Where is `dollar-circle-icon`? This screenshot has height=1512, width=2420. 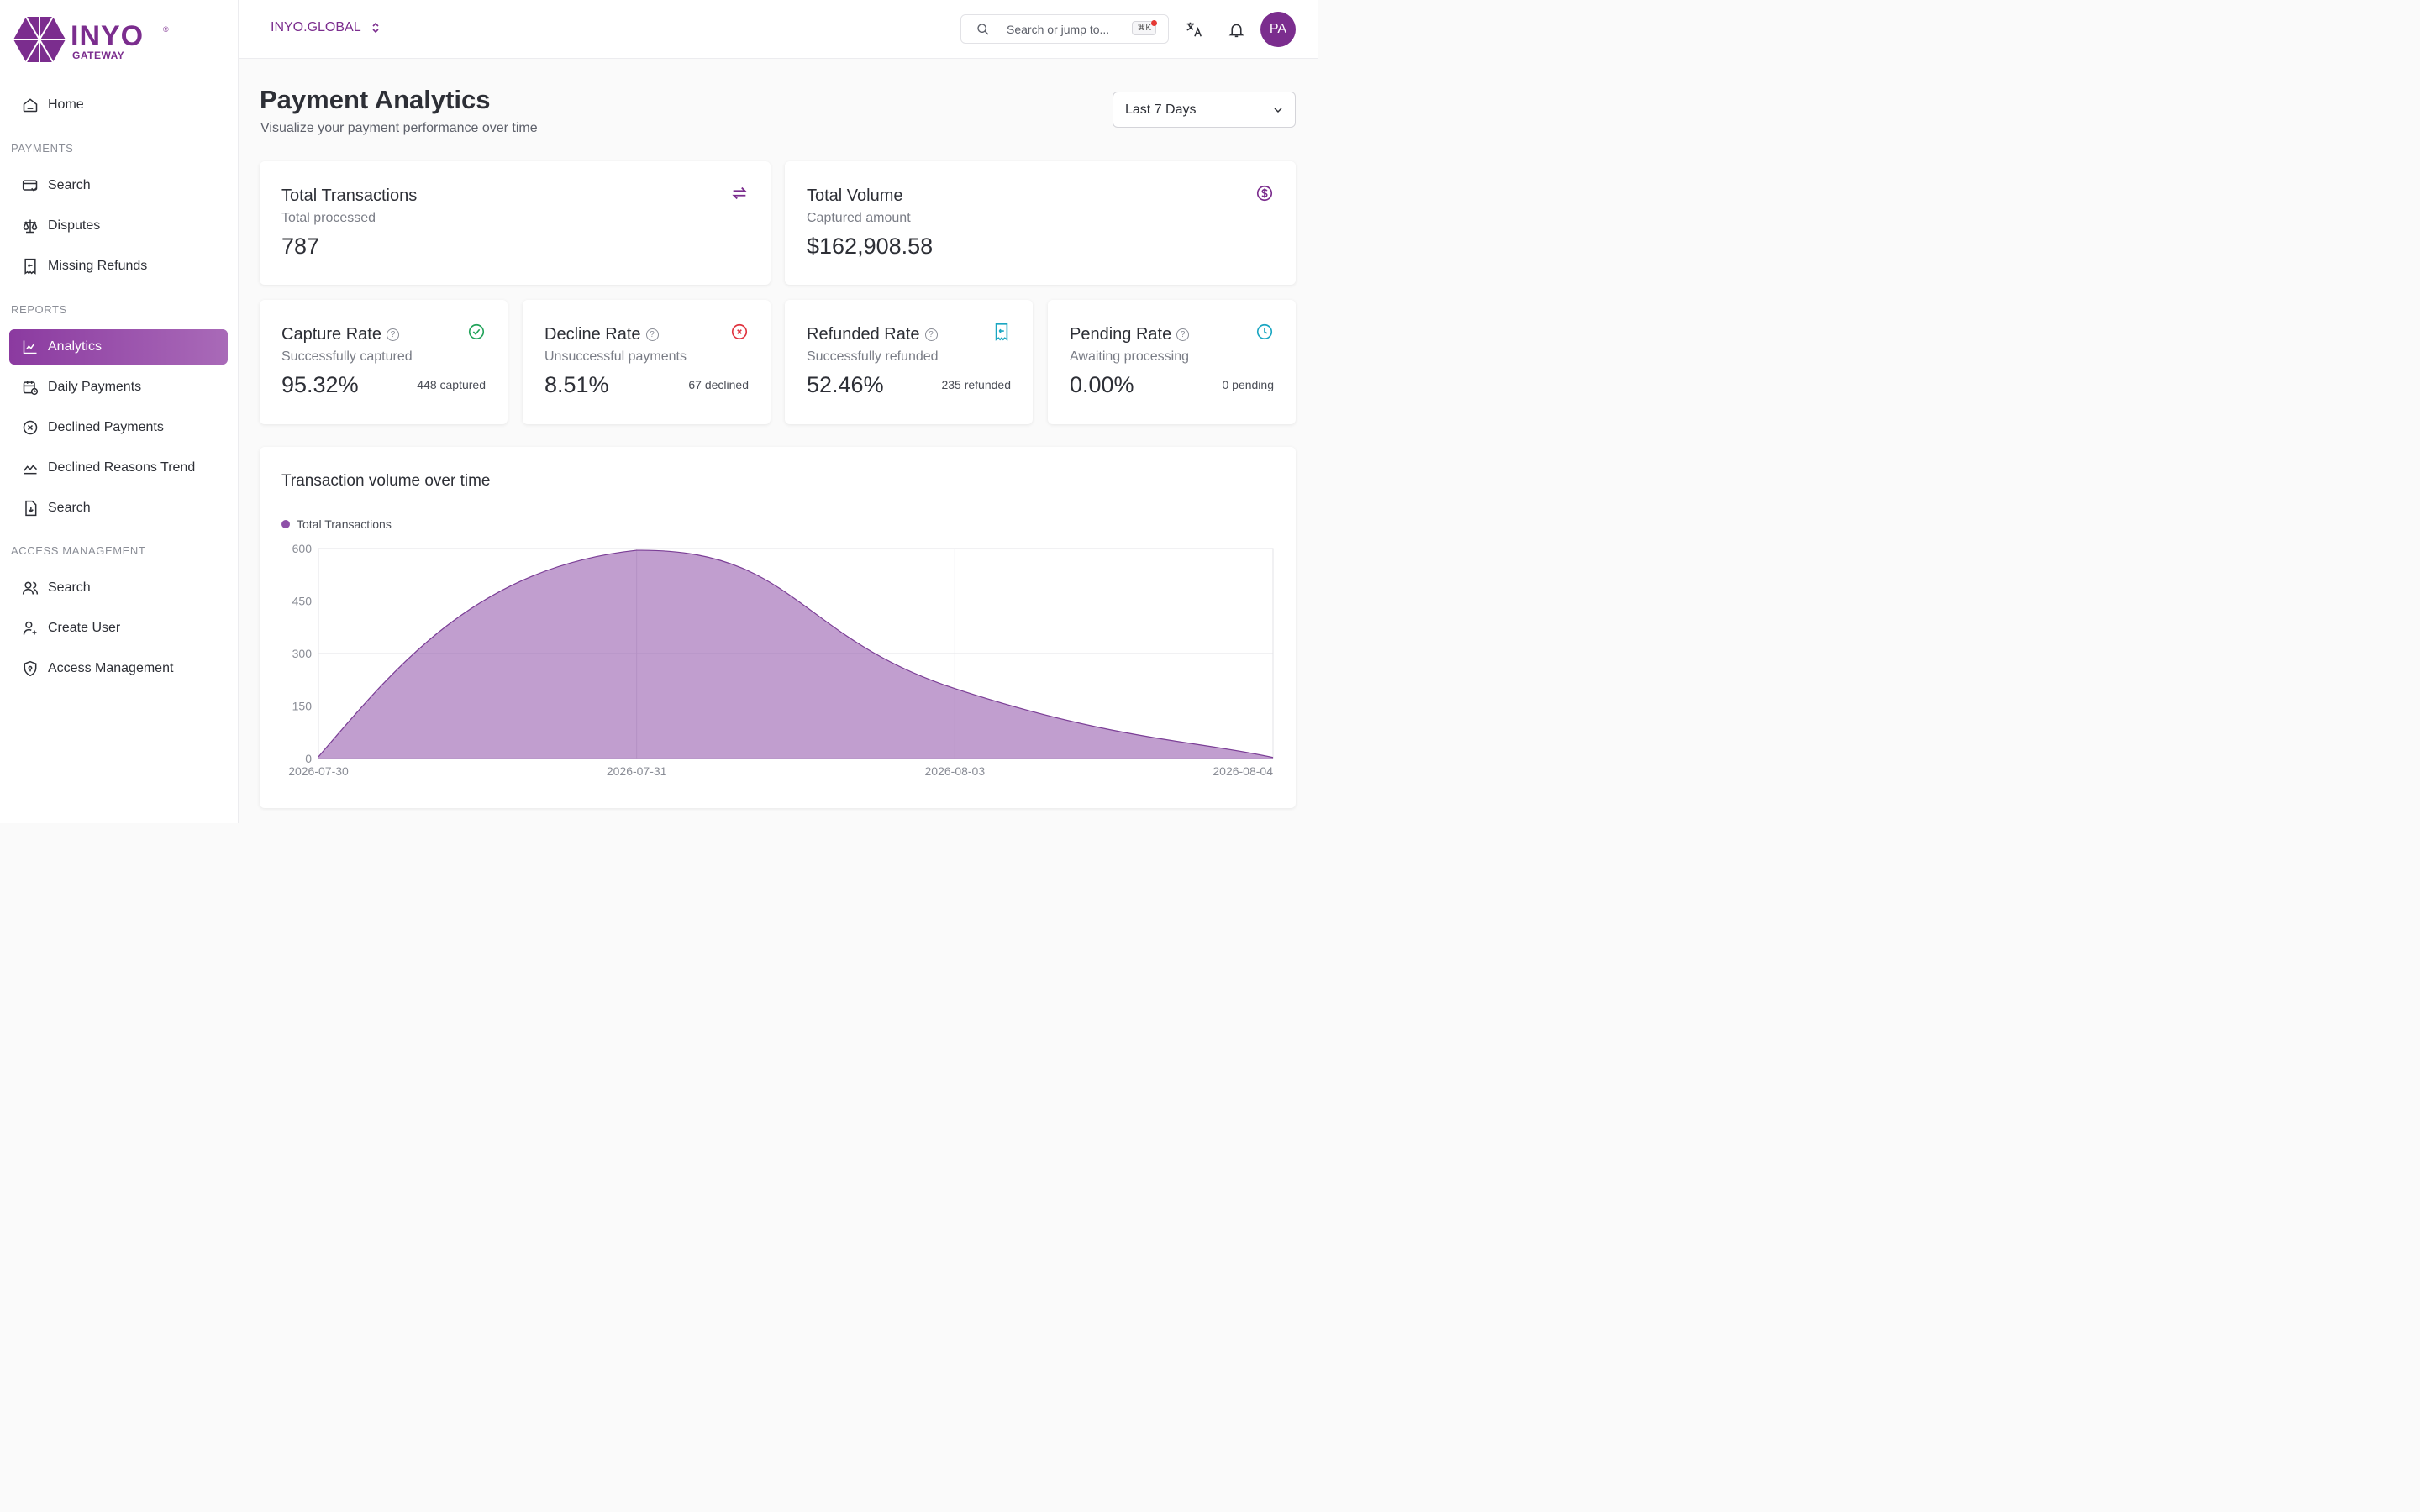
dollar-circle-icon is located at coordinates (1264, 193).